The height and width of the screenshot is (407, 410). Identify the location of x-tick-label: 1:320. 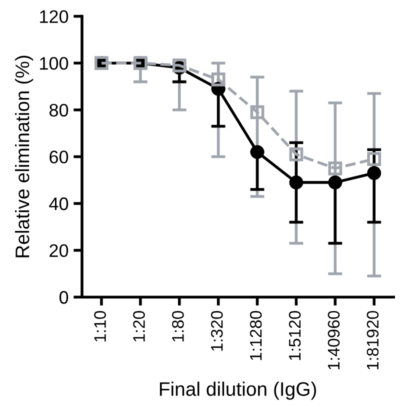
(216, 330).